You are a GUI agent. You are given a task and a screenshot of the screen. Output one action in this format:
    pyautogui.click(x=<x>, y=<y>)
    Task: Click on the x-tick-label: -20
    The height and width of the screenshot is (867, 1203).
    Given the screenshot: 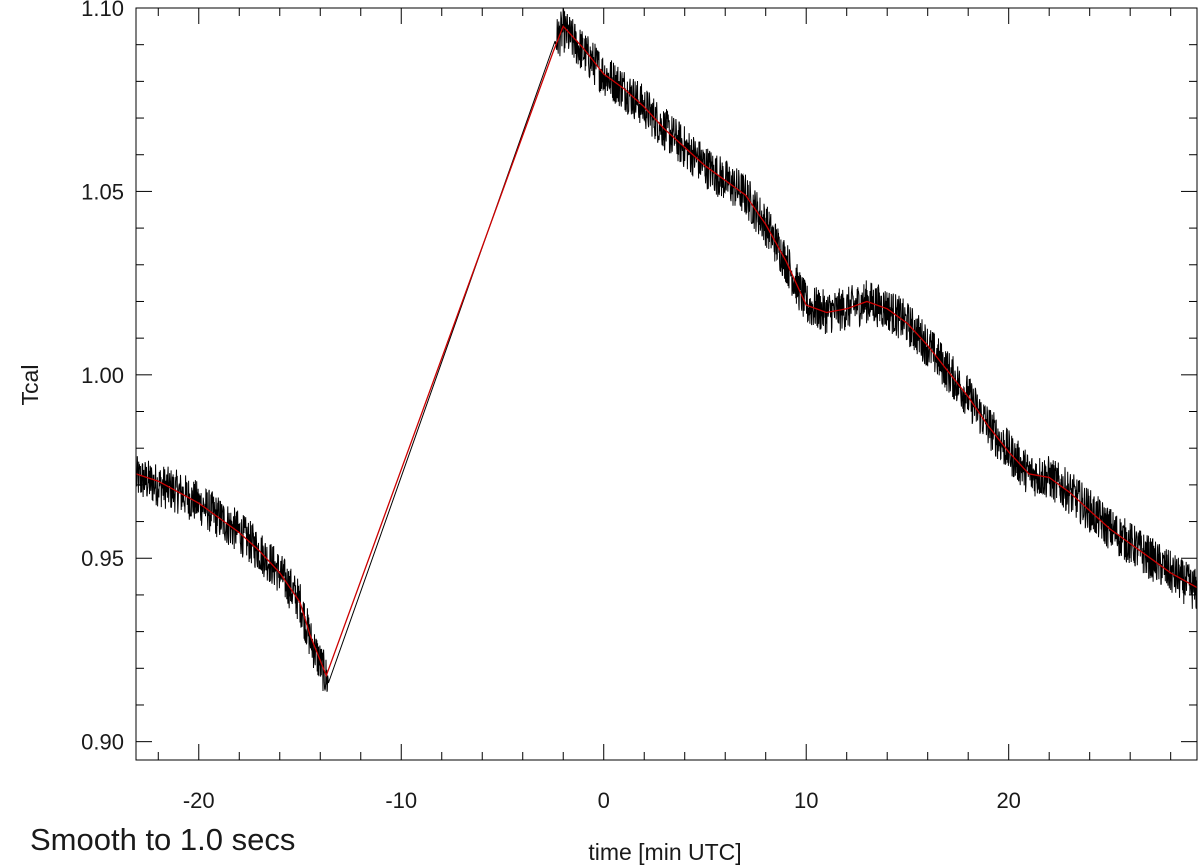 What is the action you would take?
    pyautogui.click(x=199, y=800)
    